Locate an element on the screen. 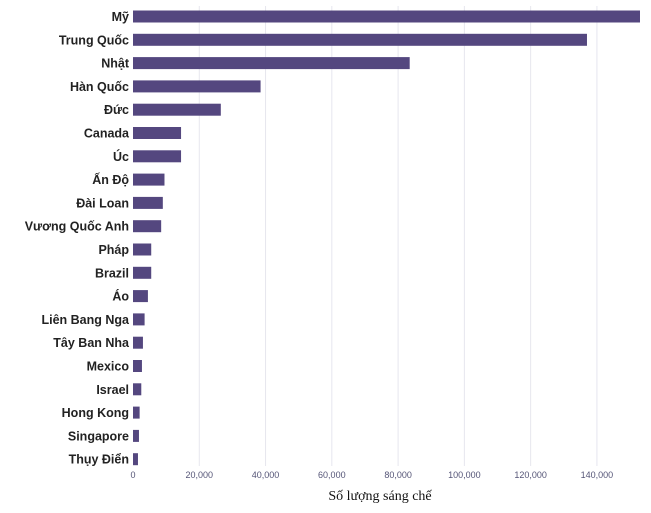 The height and width of the screenshot is (513, 651). x-axis-title: Số lượng sáng chế is located at coordinates (380, 496).